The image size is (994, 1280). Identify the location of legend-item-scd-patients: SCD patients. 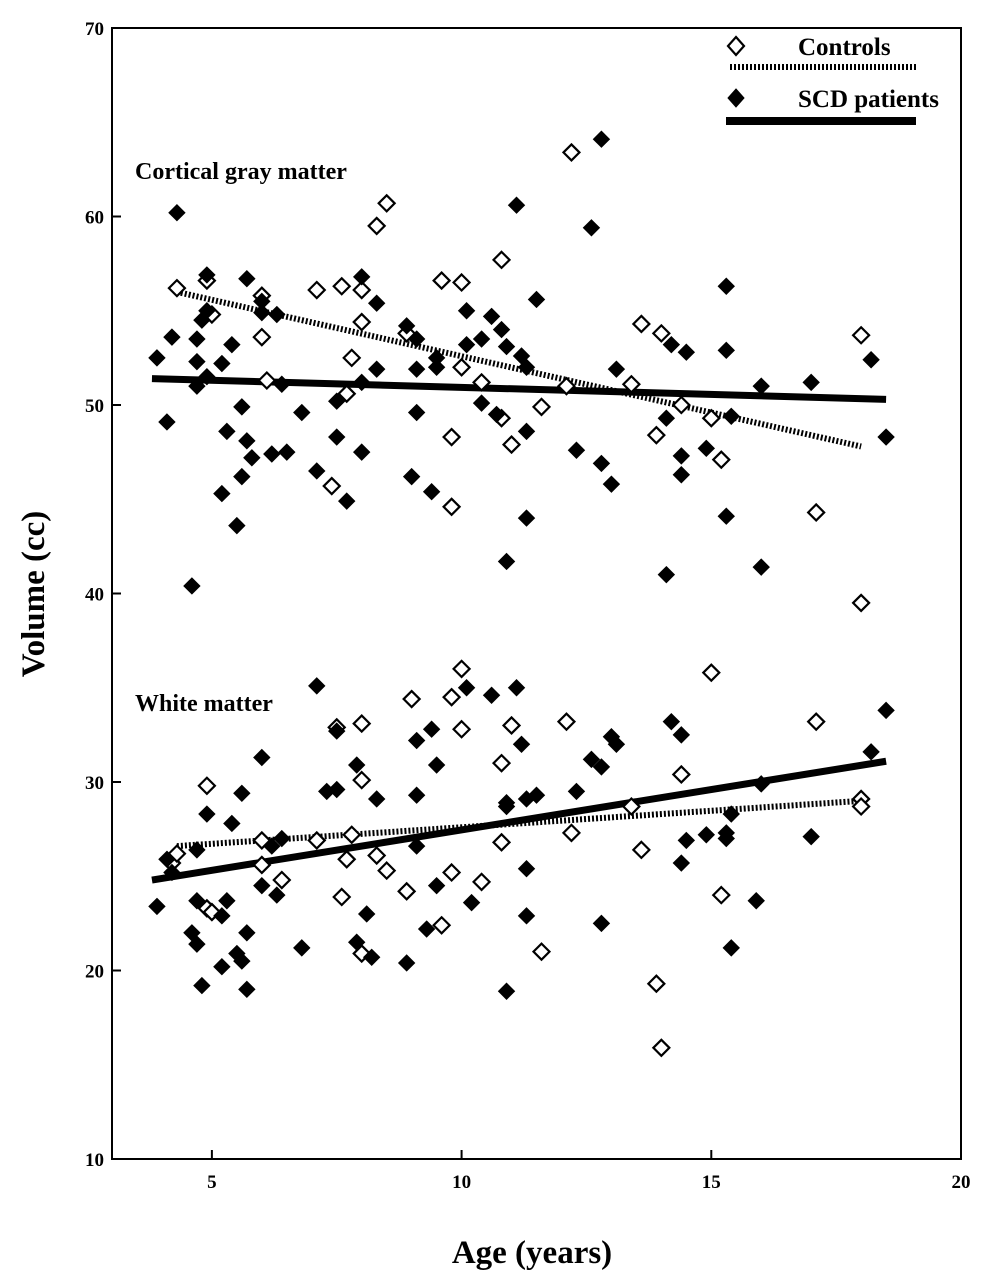
(832, 105).